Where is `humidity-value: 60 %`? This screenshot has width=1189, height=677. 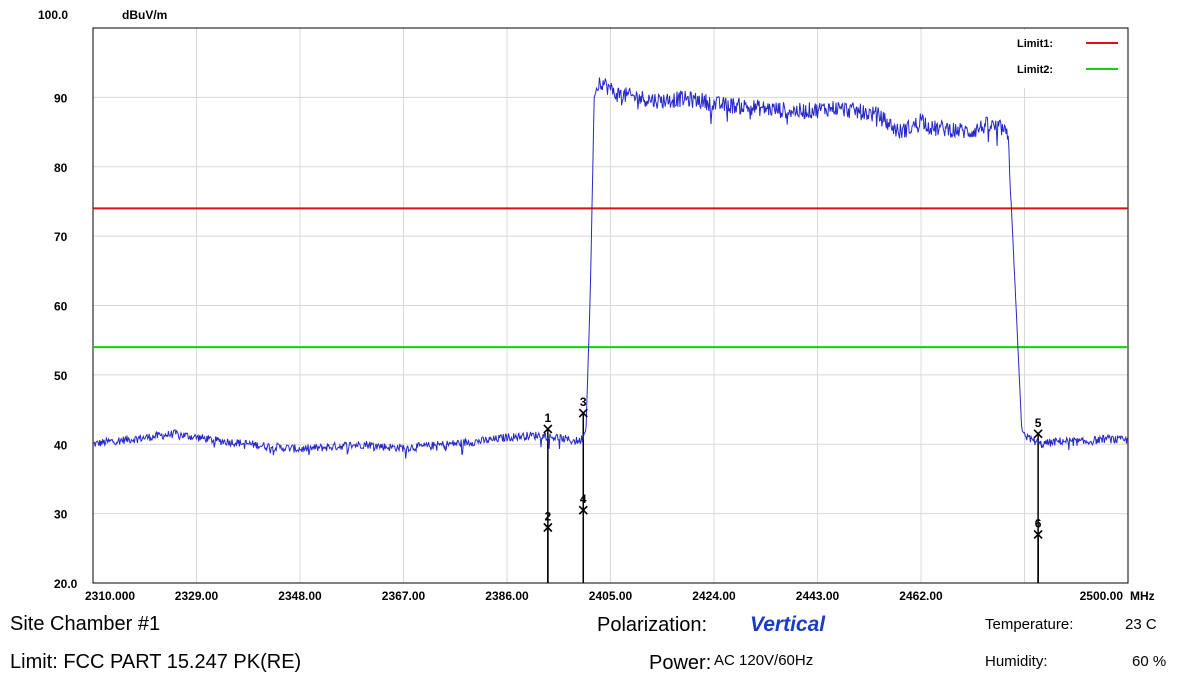 humidity-value: 60 % is located at coordinates (1149, 661).